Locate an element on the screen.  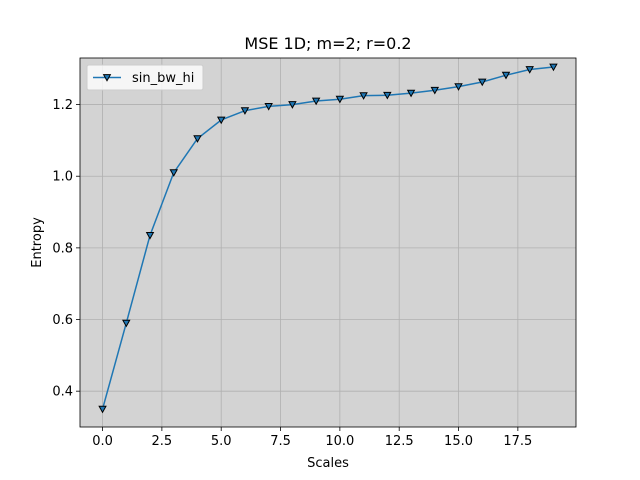
y-tick-label: 0.6 is located at coordinates (62, 320).